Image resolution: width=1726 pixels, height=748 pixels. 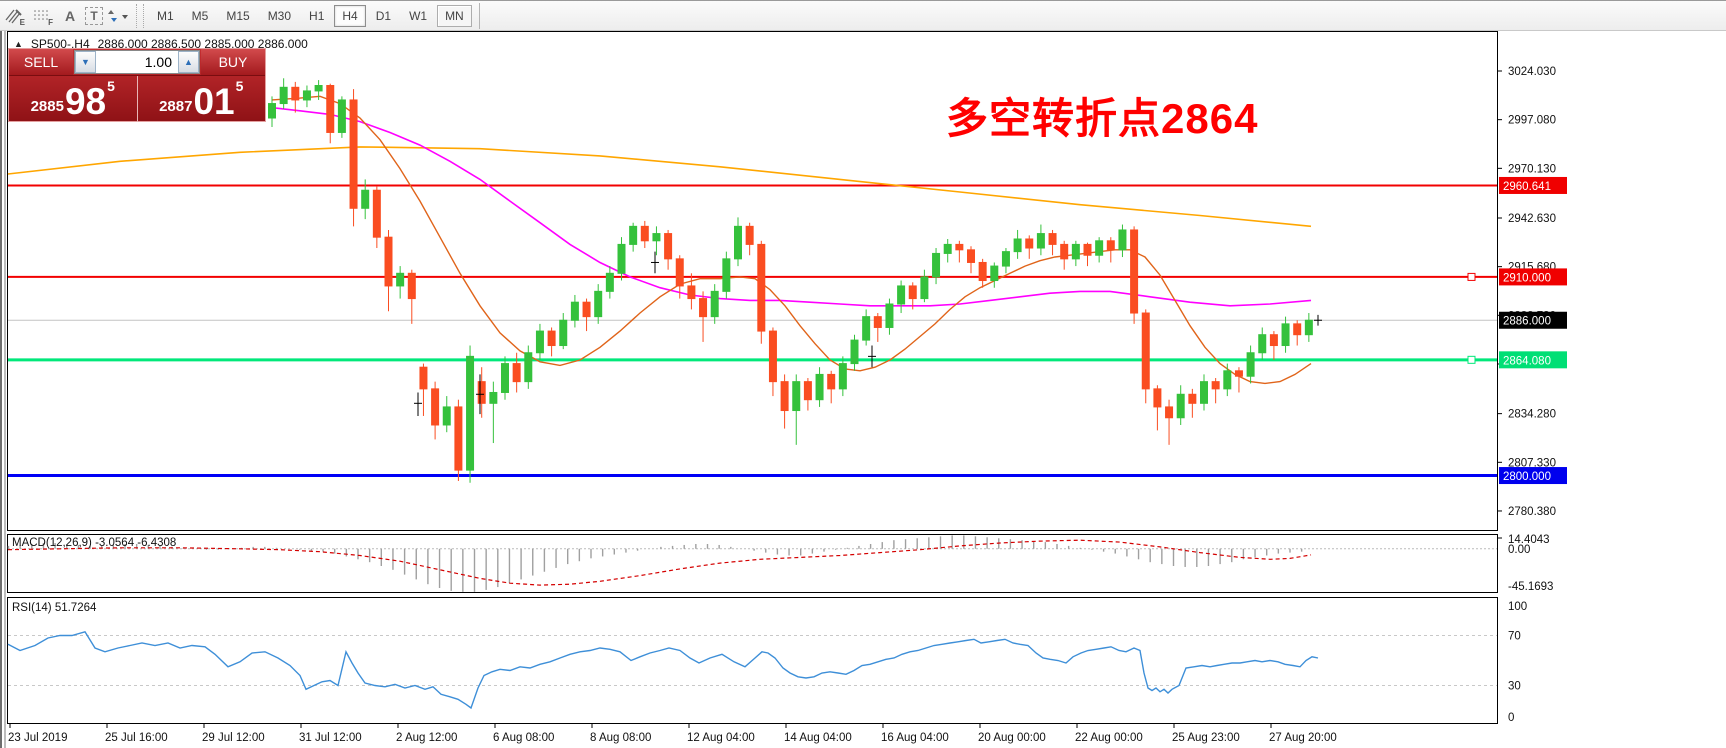 What do you see at coordinates (136, 738) in the screenshot?
I see `svg-text: 25 Jul 16:00` at bounding box center [136, 738].